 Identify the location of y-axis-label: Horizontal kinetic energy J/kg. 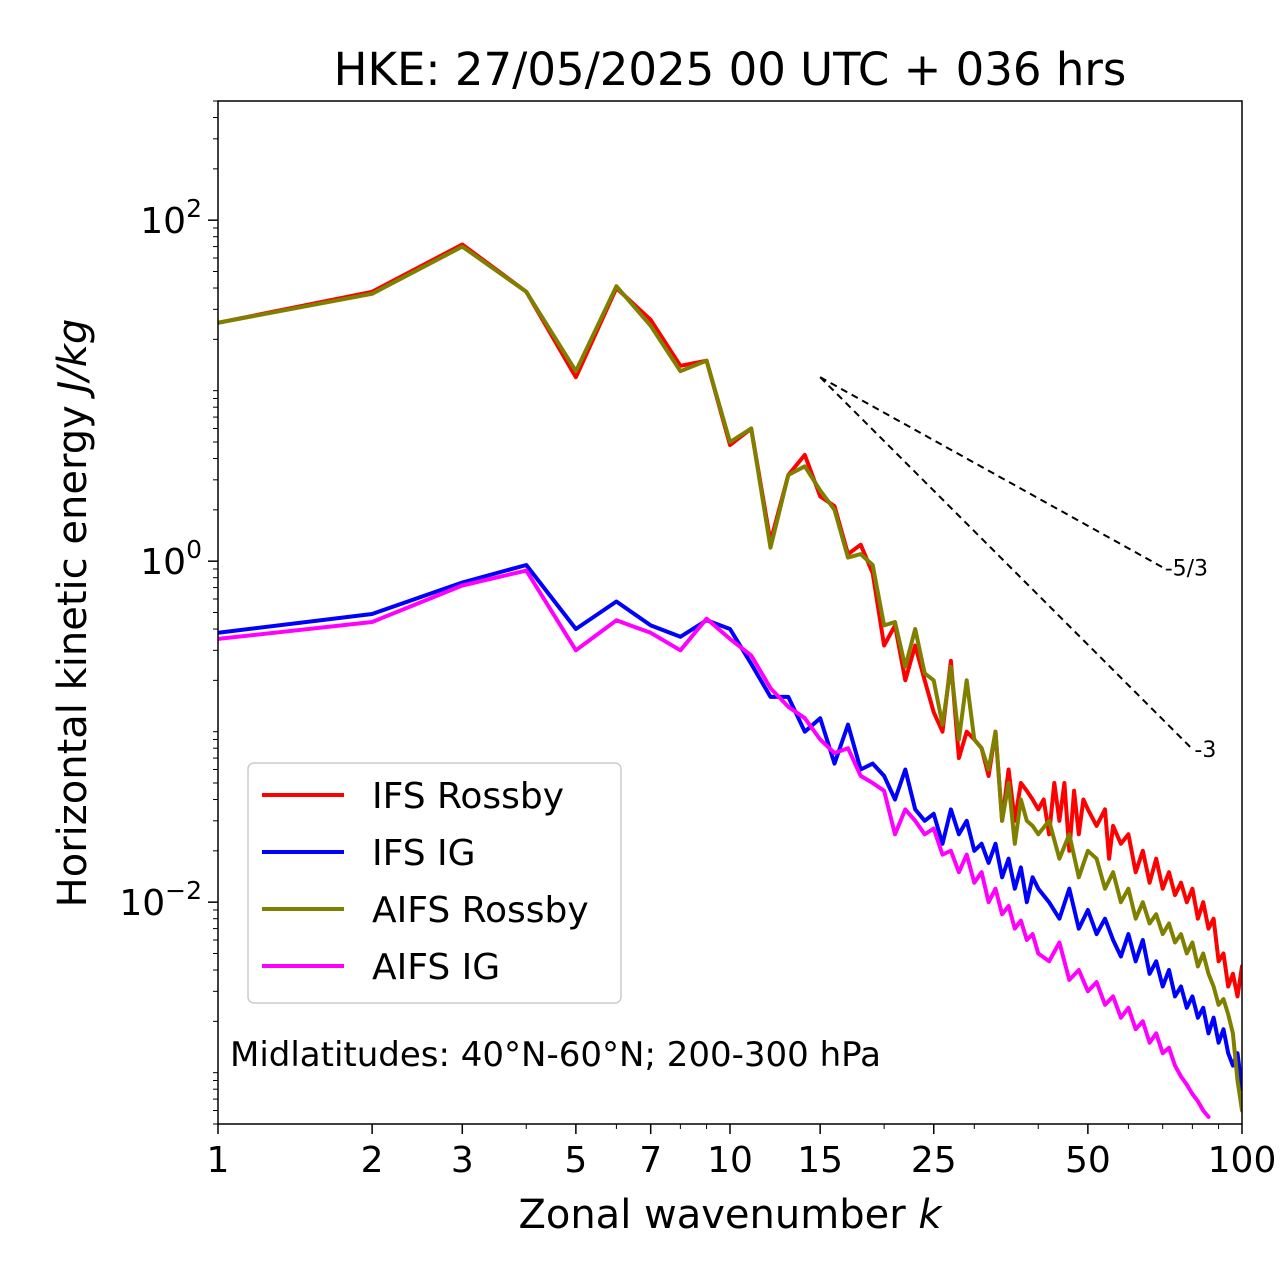
(73, 613).